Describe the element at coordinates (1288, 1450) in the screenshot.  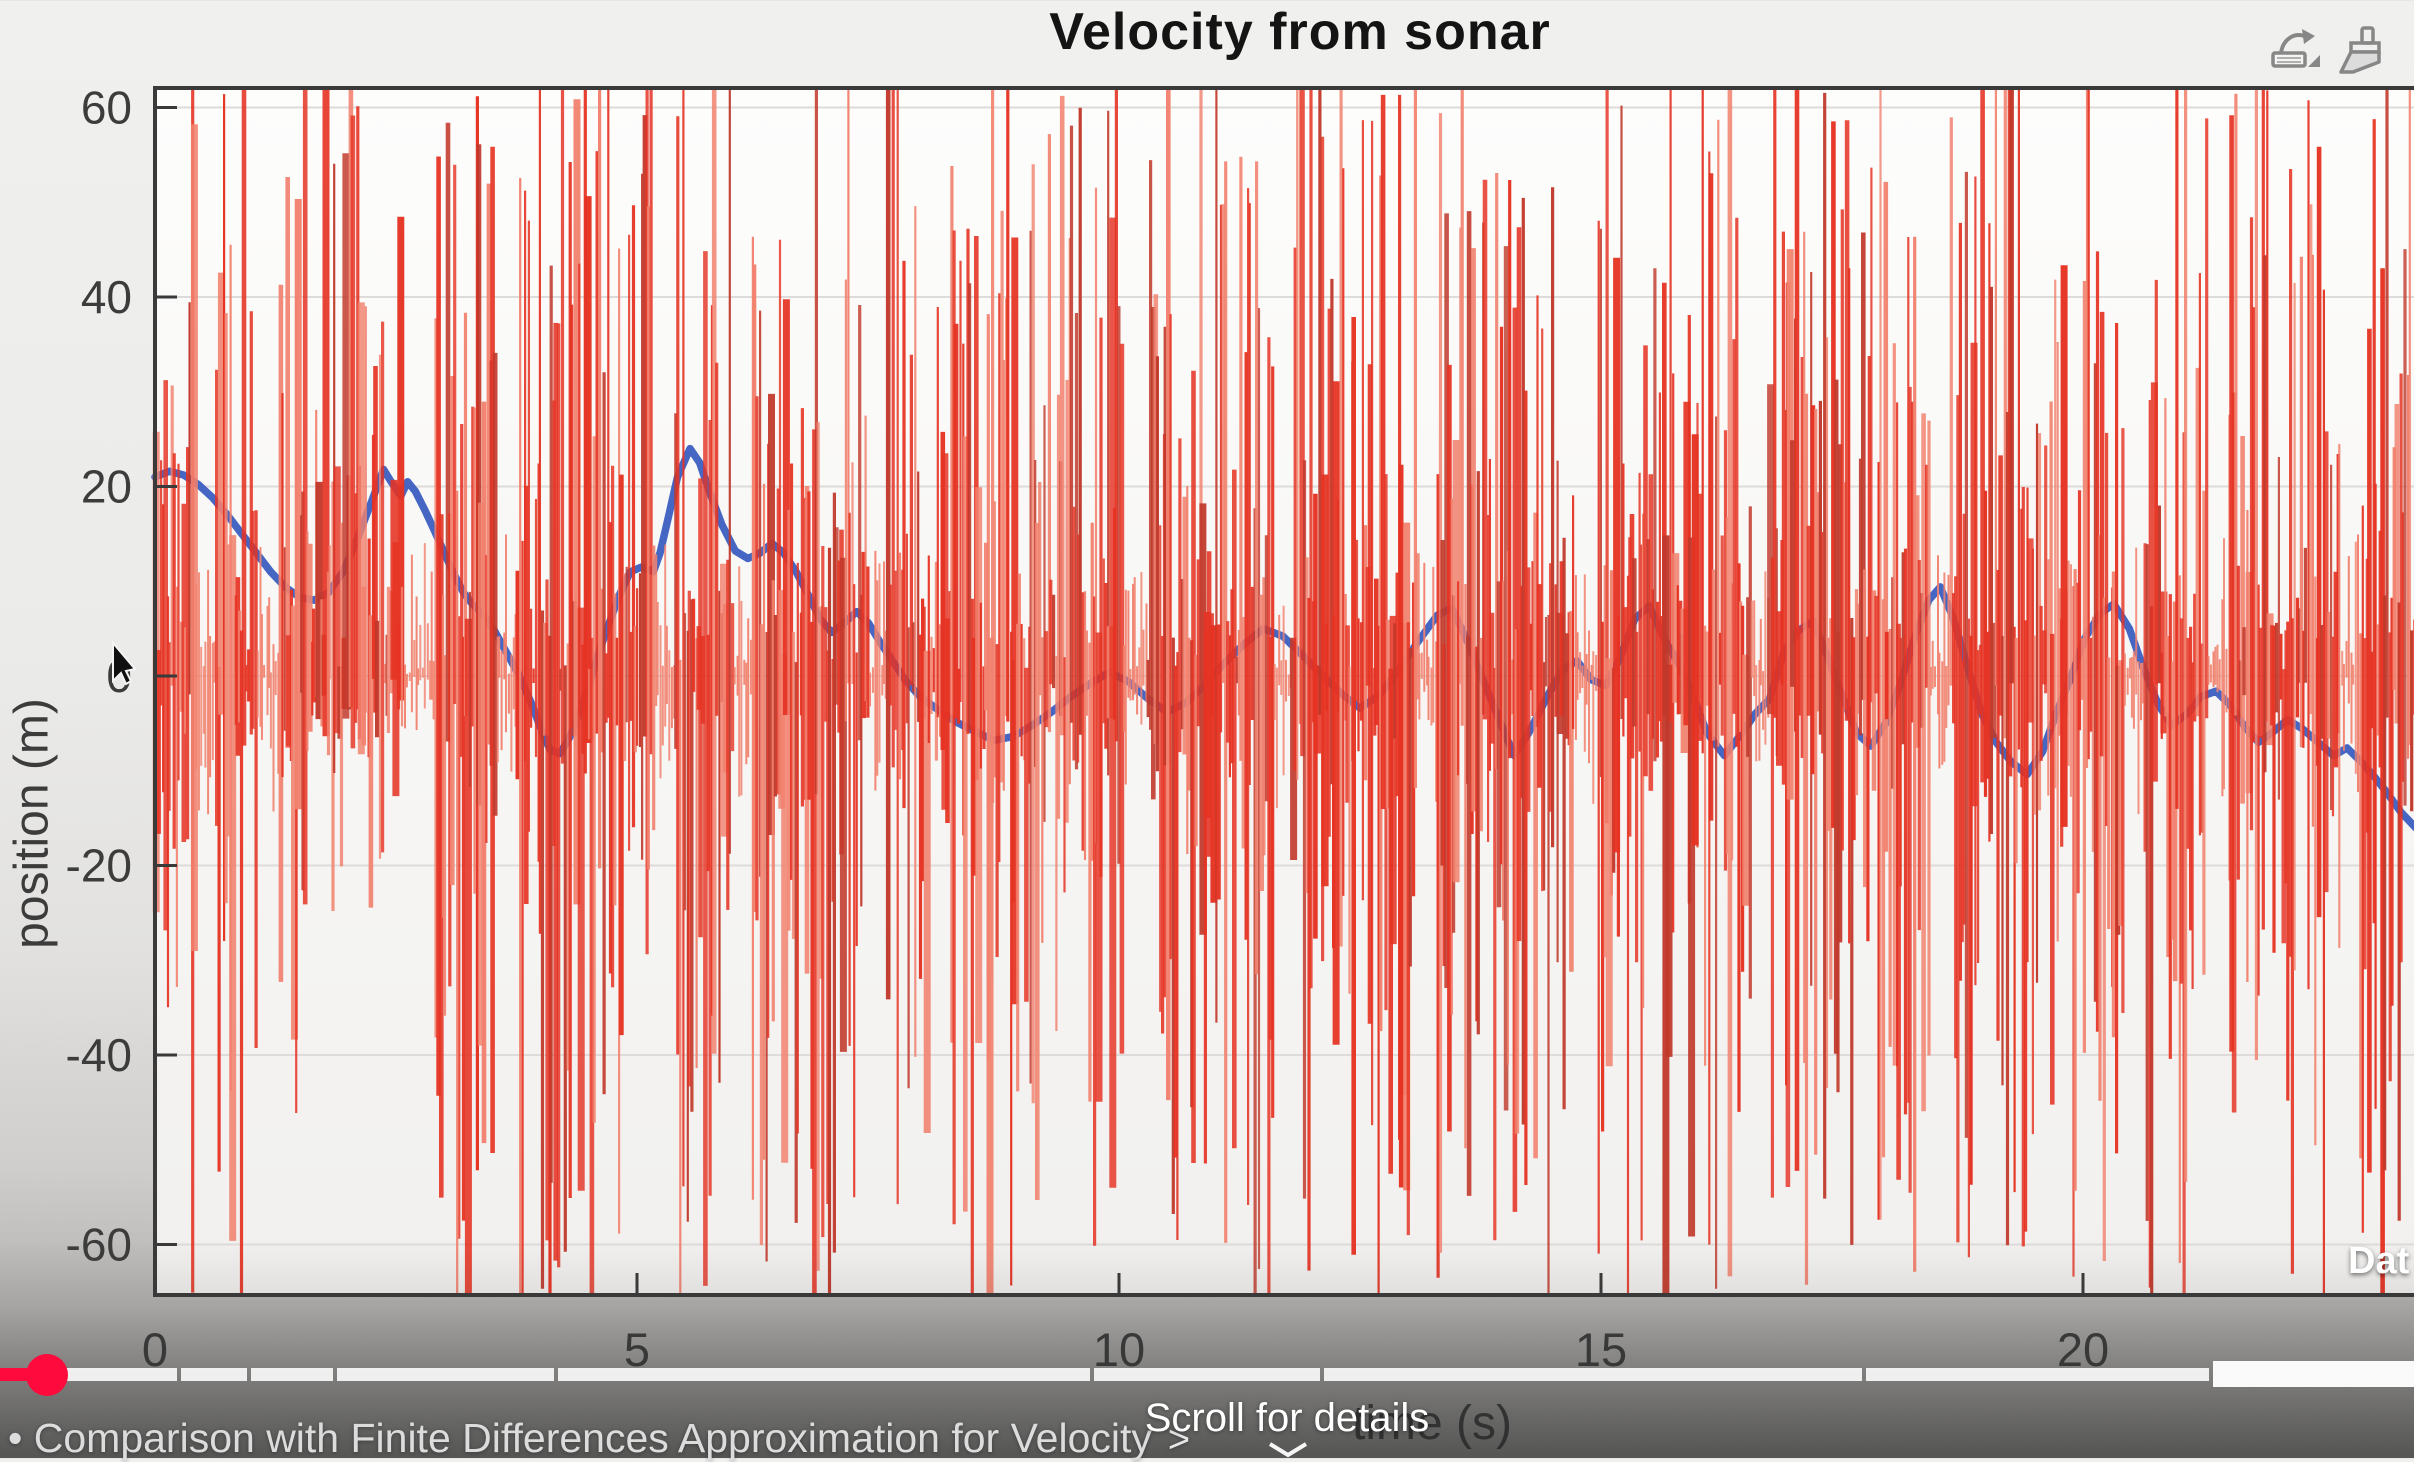
I see `chevron-down-icon` at that location.